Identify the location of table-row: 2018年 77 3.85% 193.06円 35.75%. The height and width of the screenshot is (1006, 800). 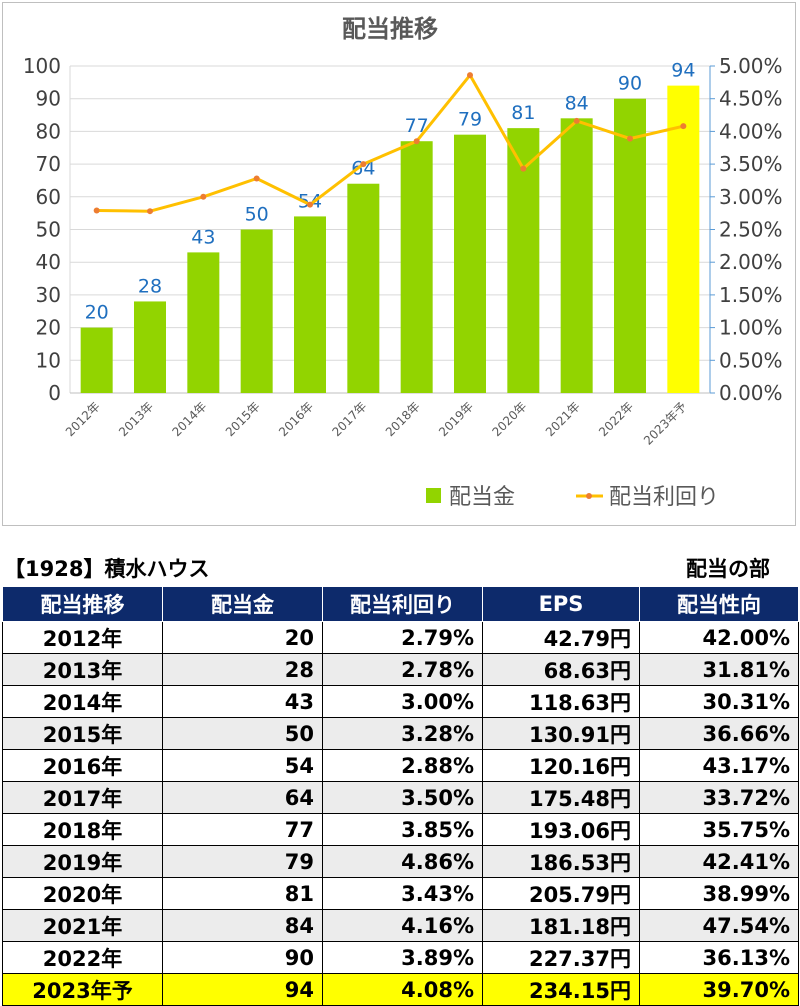
(400, 829).